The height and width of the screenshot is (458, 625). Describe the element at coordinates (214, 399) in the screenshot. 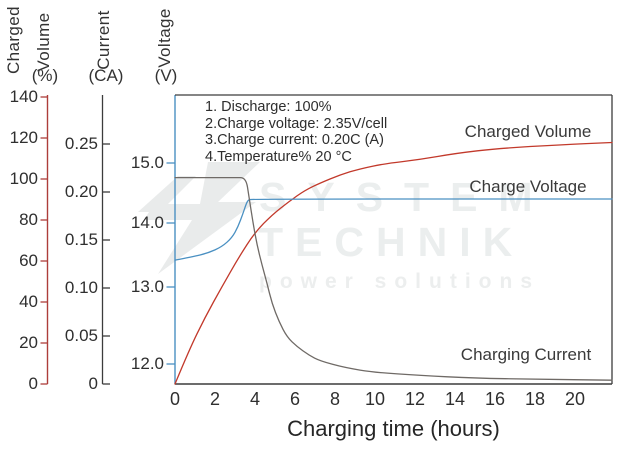

I see `x-tick-label: 2` at that location.